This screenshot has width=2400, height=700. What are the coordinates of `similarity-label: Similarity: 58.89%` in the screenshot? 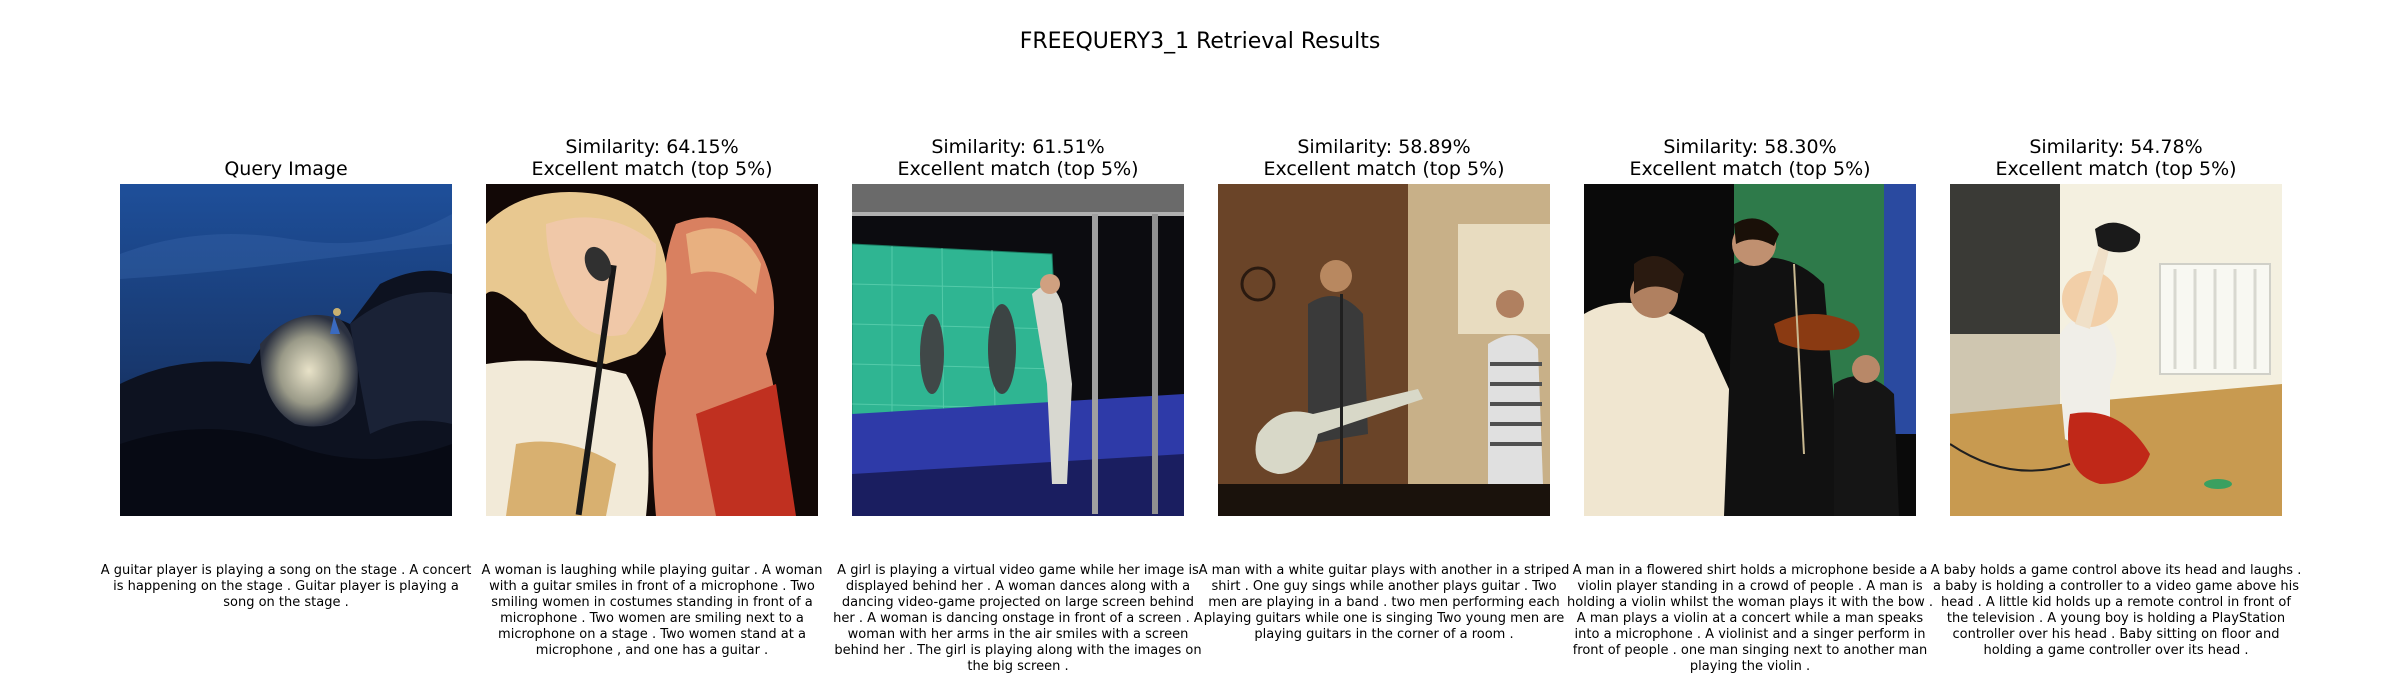 It's located at (1384, 147).